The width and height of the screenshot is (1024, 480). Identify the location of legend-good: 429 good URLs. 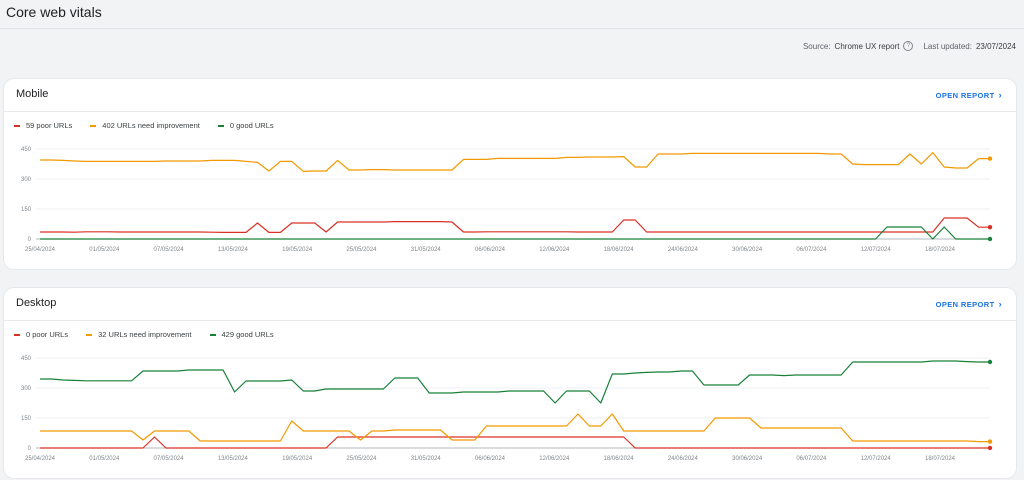
(241, 334).